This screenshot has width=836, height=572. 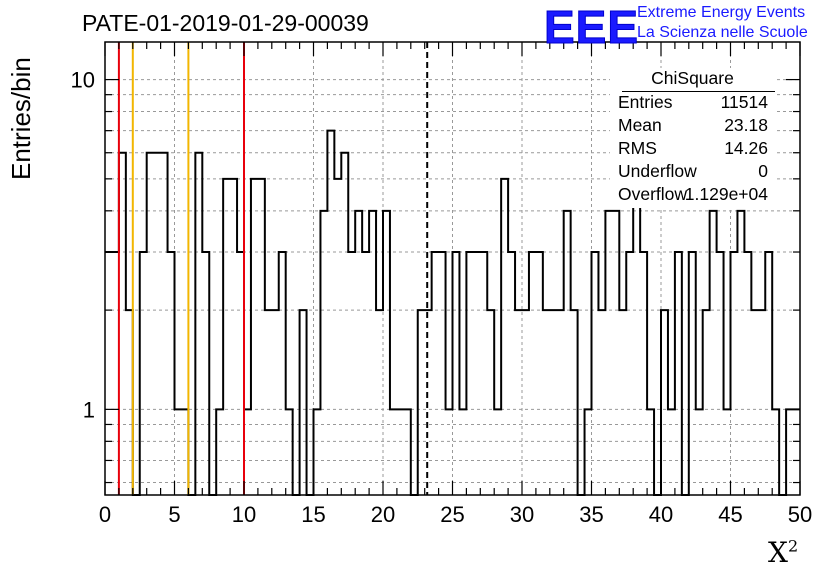 What do you see at coordinates (383, 514) in the screenshot?
I see `x-tick-label: 20` at bounding box center [383, 514].